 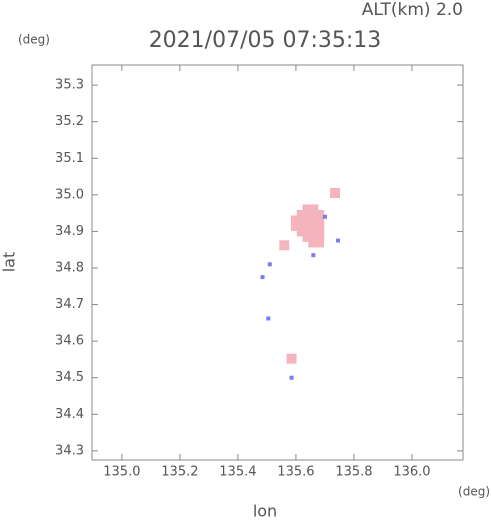 What do you see at coordinates (69, 158) in the screenshot?
I see `y-tick-label: 35.1` at bounding box center [69, 158].